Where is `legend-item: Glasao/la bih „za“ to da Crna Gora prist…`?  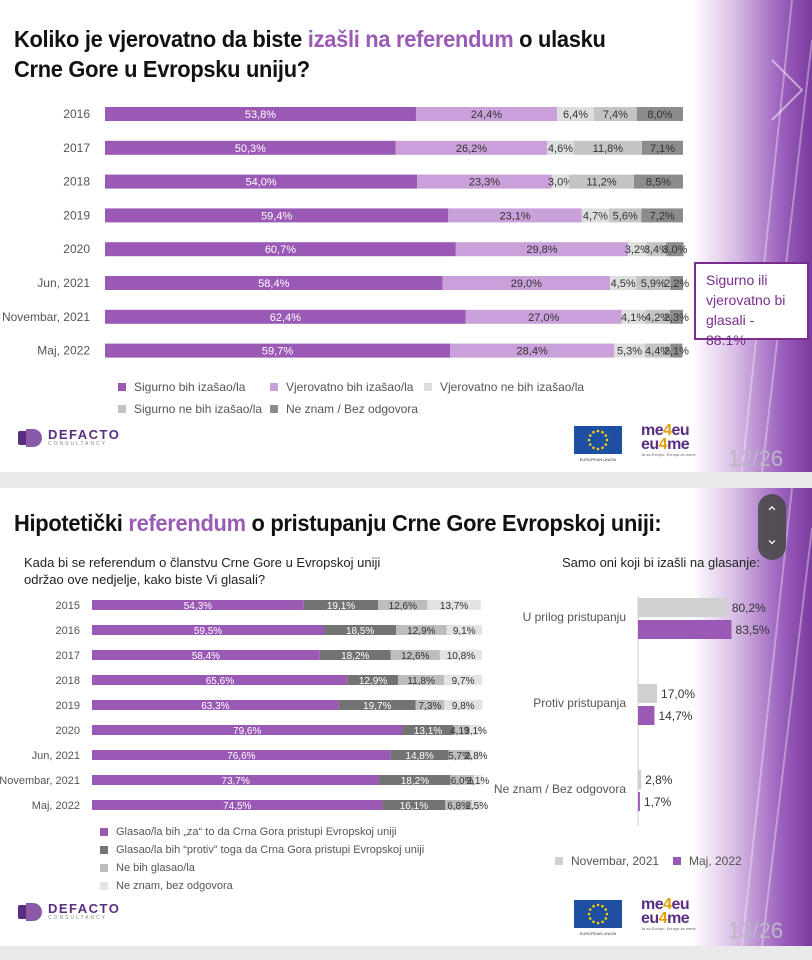 legend-item: Glasao/la bih „za“ to da Crna Gora prist… is located at coordinates (248, 832).